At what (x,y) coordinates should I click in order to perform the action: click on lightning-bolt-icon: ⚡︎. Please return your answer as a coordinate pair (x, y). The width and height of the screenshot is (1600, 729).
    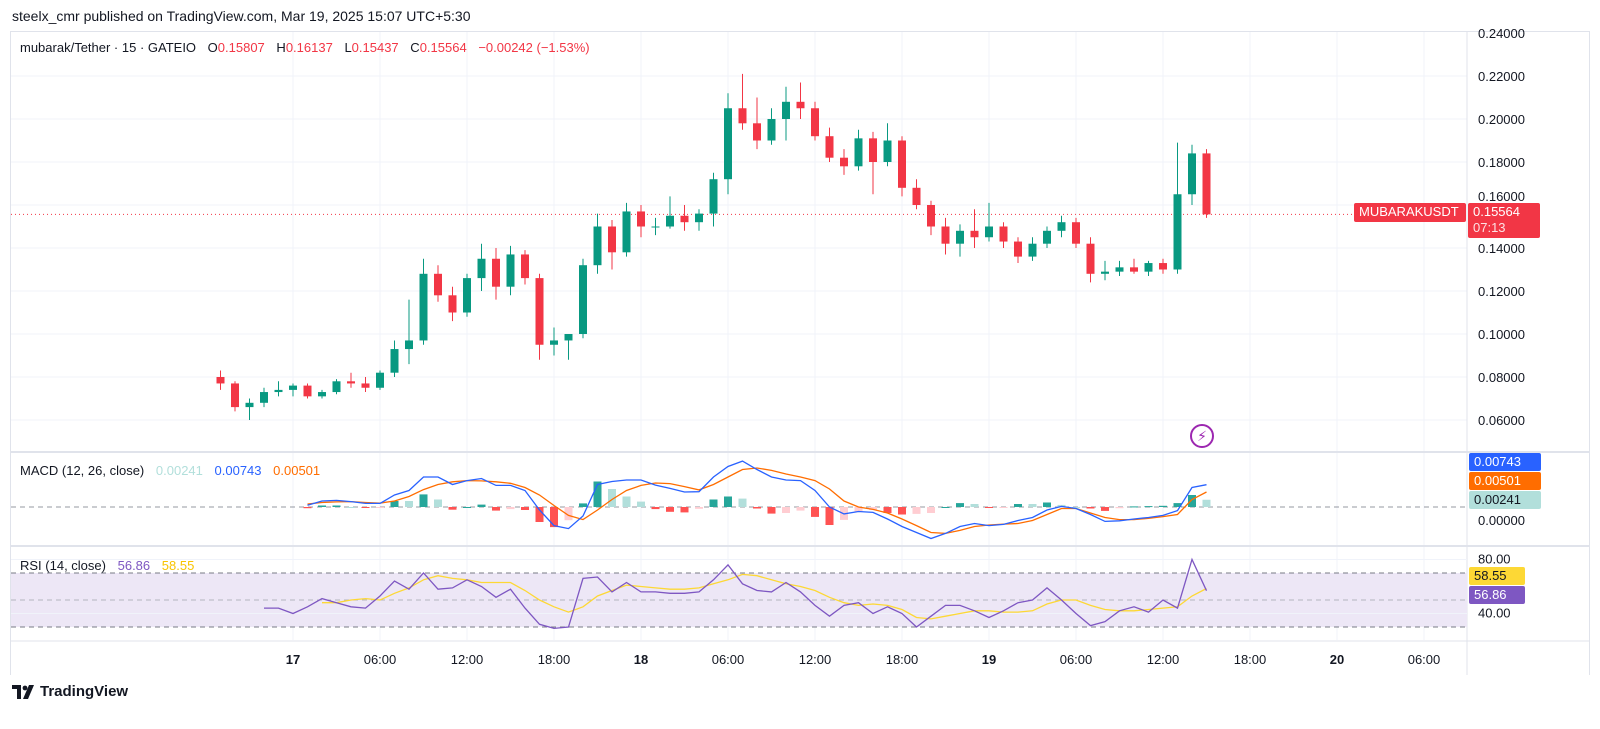
    Looking at the image, I should click on (1202, 436).